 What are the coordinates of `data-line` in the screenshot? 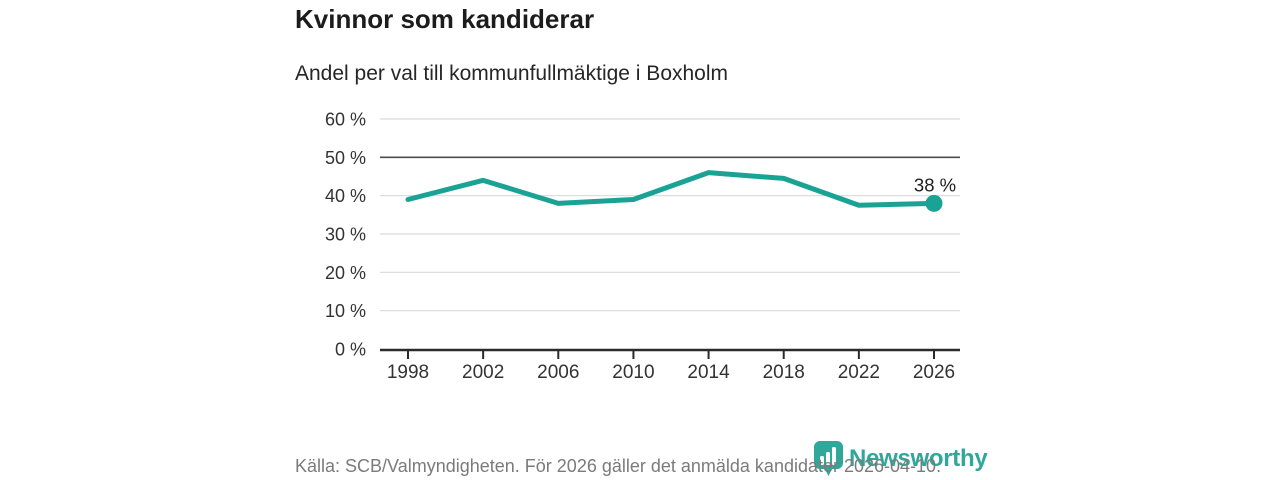 It's located at (671, 189).